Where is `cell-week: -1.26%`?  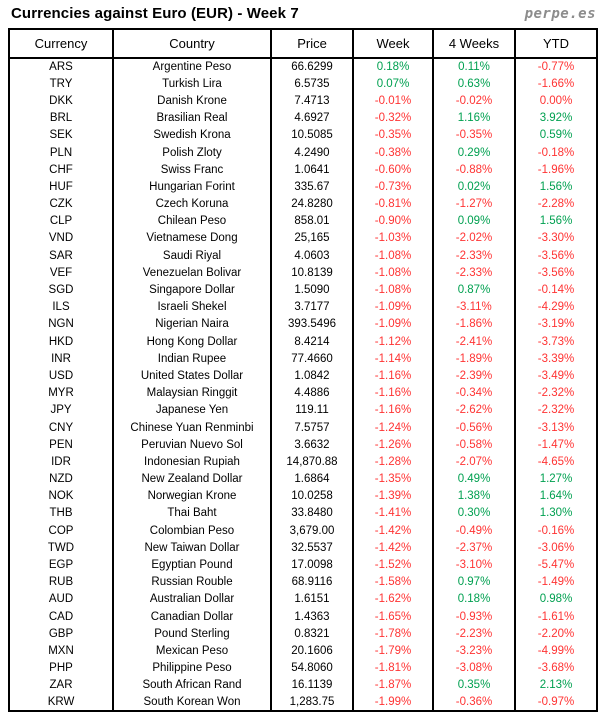
cell-week: -1.26% is located at coordinates (393, 445).